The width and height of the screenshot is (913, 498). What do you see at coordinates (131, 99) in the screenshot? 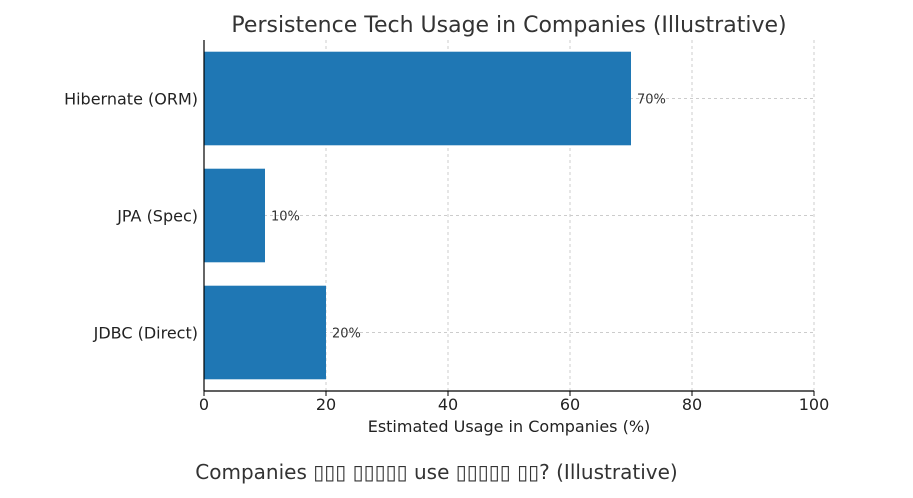
I see `category-label: Hibernate (ORM)` at bounding box center [131, 99].